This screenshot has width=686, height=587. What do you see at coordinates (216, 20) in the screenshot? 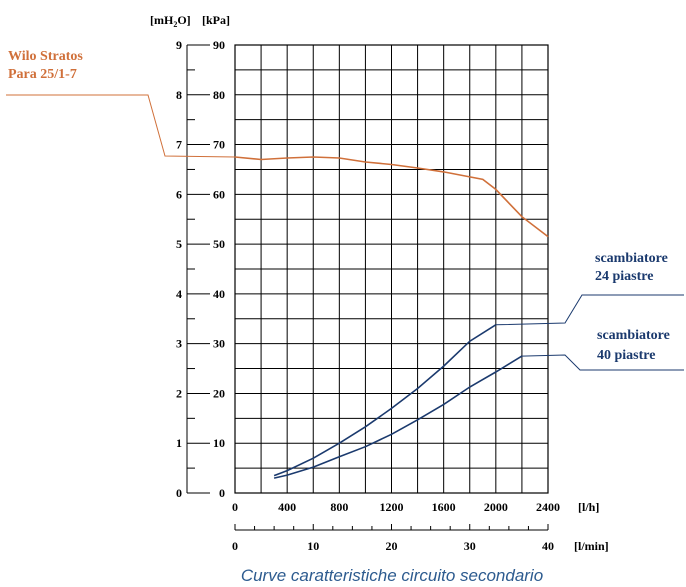
I see `unit-kpa: [kPa]` at bounding box center [216, 20].